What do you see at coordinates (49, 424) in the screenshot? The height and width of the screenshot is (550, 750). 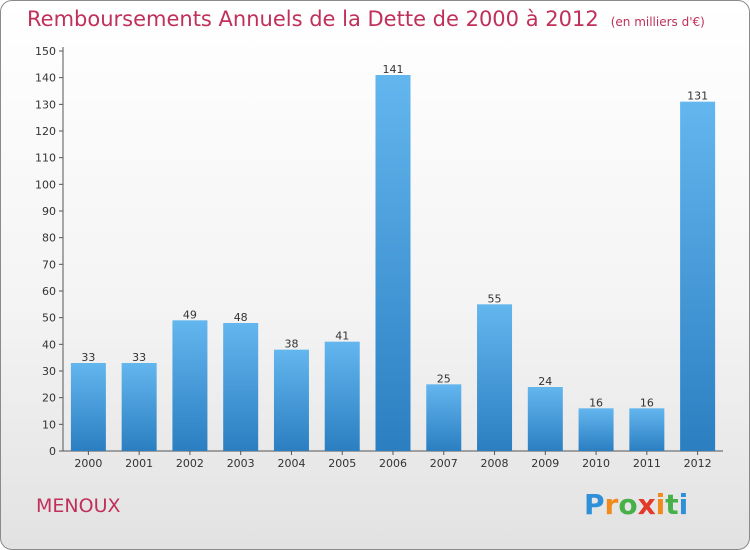 I see `y-tick-label: 10` at bounding box center [49, 424].